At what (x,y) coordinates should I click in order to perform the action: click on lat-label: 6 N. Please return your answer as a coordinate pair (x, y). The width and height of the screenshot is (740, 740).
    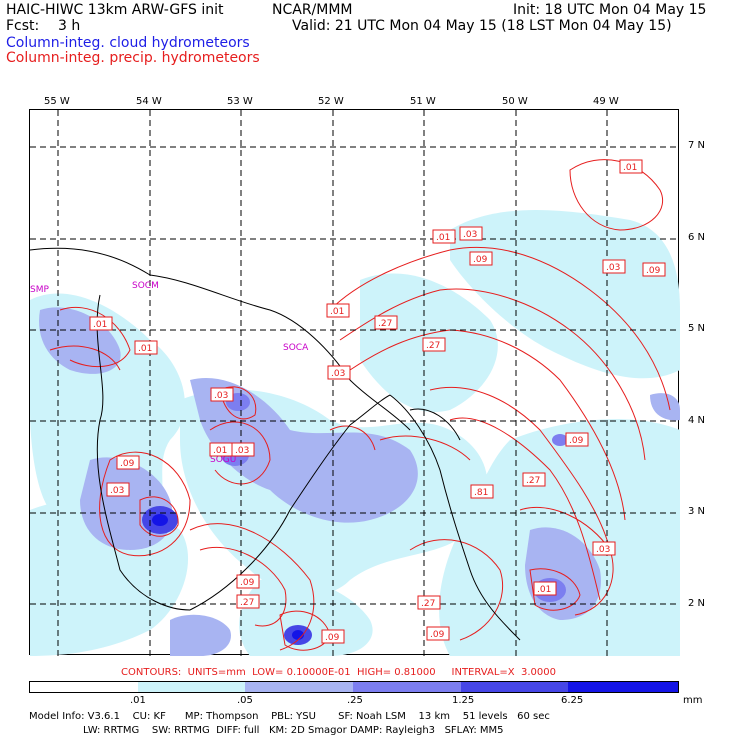
    Looking at the image, I should click on (697, 237).